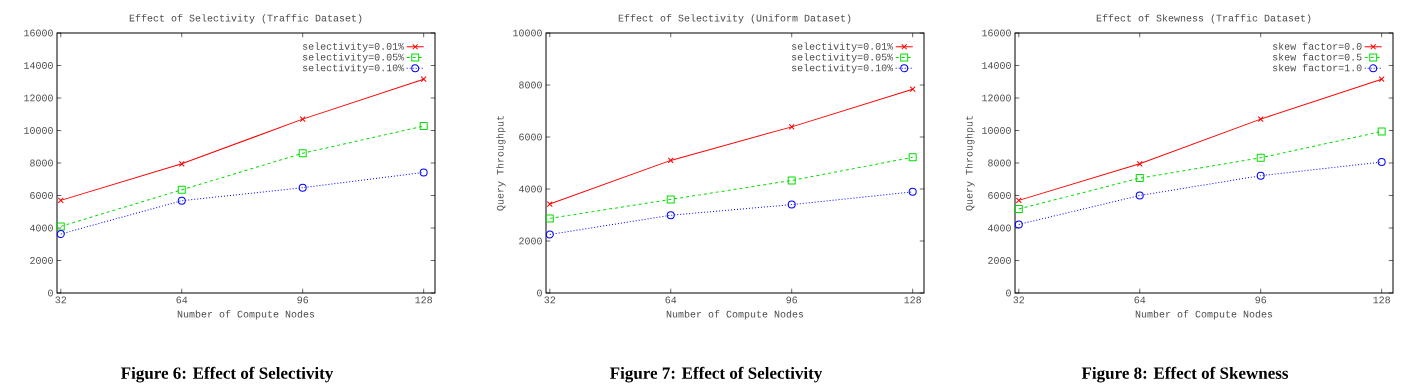 The height and width of the screenshot is (392, 1405). I want to click on caption: Figure 6: Effect of Selectivity, so click(227, 374).